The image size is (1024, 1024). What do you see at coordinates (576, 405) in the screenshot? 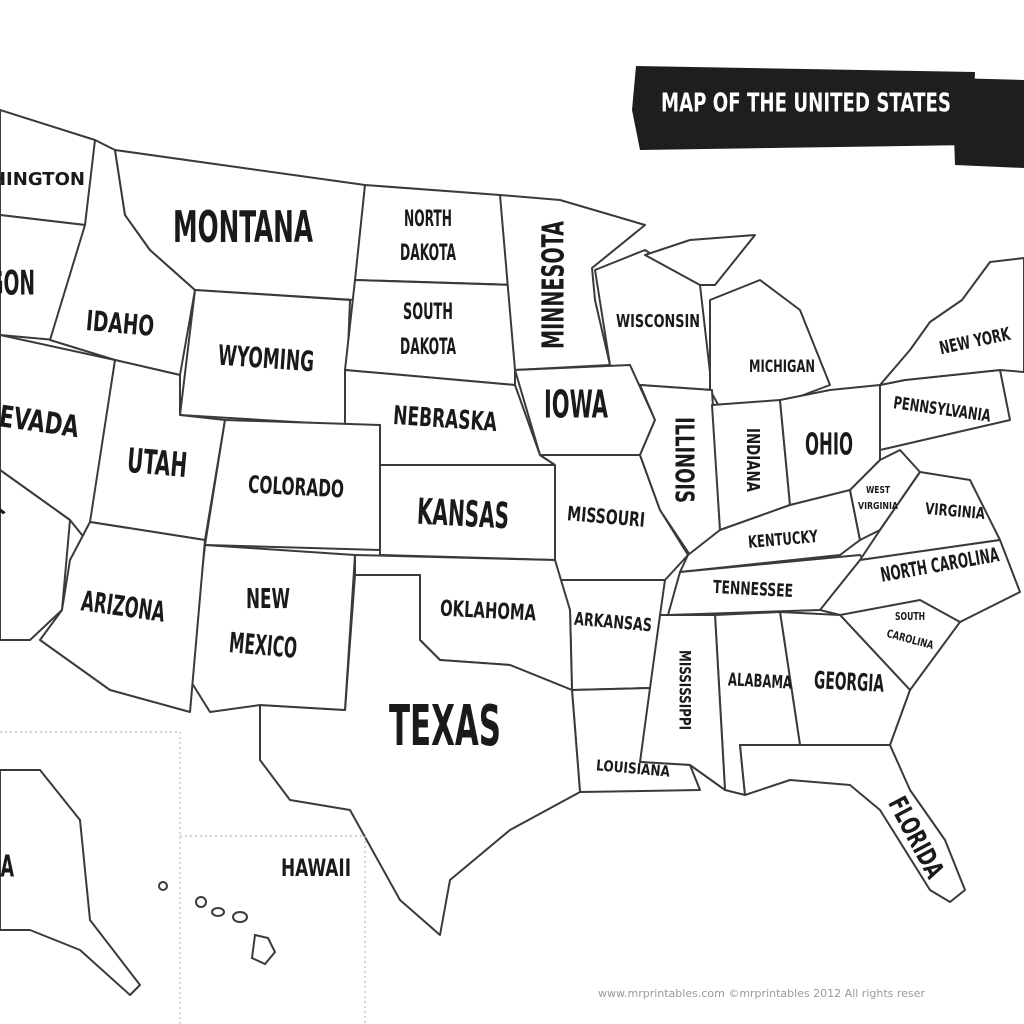
I see `label-iowa: IOWA` at bounding box center [576, 405].